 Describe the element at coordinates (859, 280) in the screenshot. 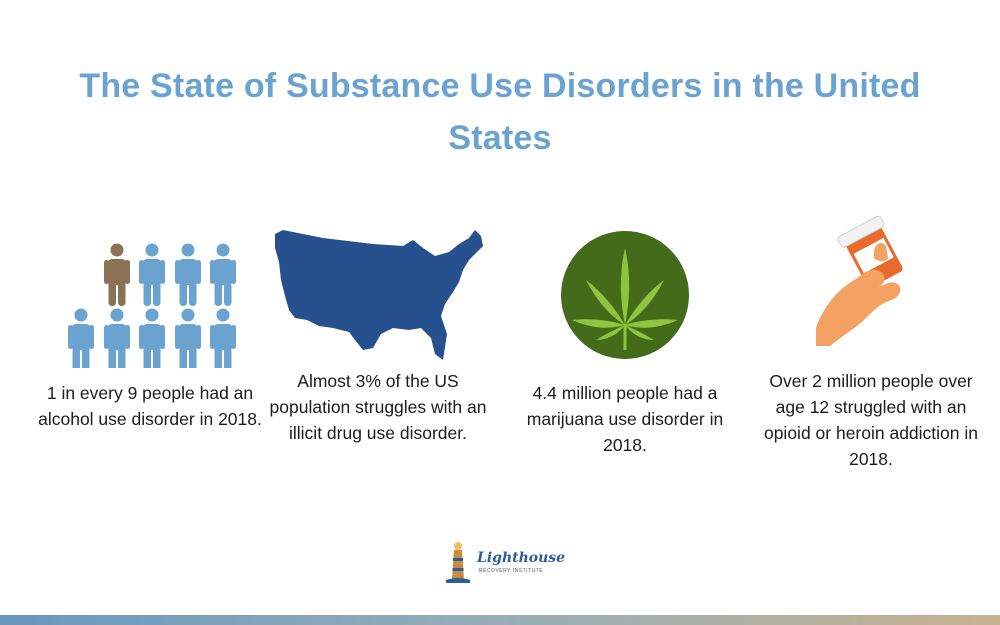

I see `hand-pill-bottle-icon` at that location.